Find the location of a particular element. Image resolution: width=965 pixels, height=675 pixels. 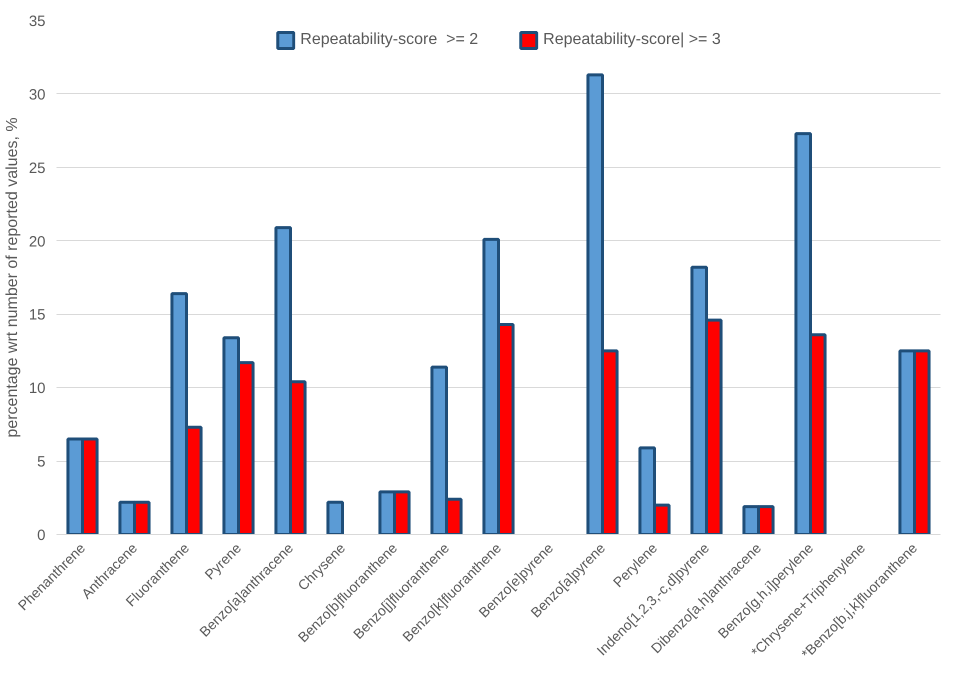

y-axis-title: percentage wrt number of reported values, % is located at coordinates (12, 277).